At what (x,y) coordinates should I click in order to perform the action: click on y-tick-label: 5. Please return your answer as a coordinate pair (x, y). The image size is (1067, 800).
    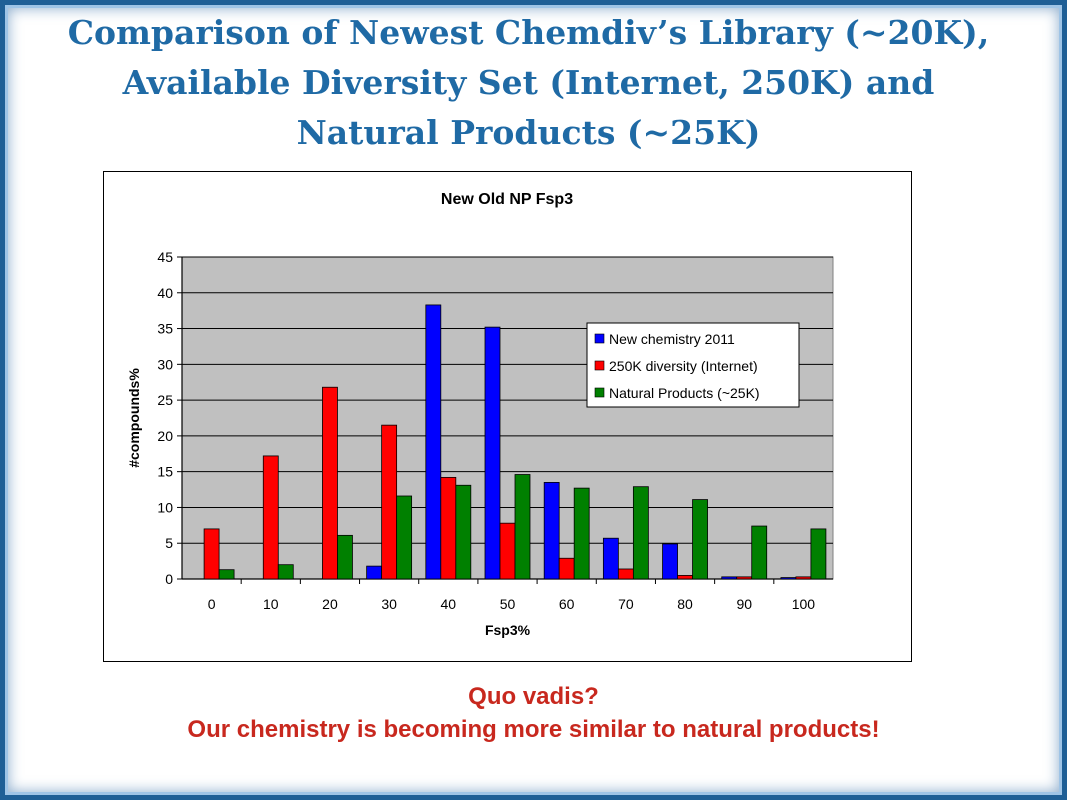
    Looking at the image, I should click on (169, 543).